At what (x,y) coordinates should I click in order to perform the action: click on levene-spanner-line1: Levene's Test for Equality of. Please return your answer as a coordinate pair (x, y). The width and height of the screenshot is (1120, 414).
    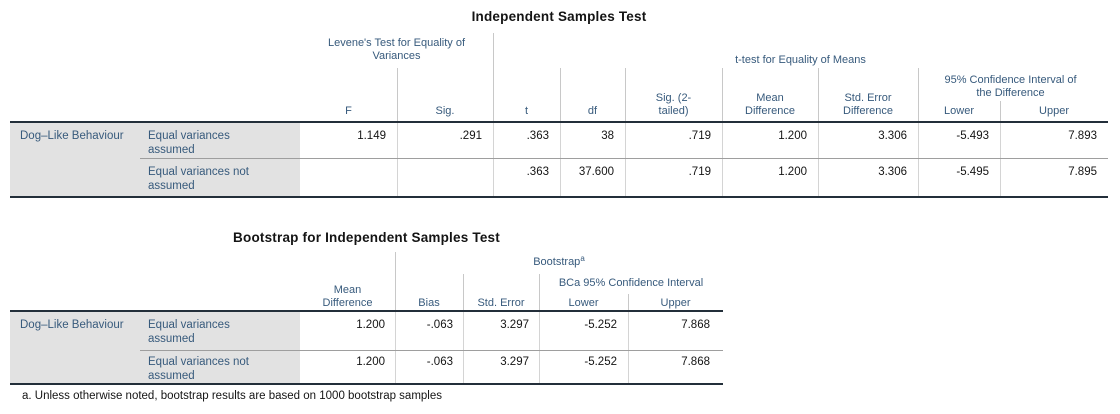
    Looking at the image, I should click on (396, 43).